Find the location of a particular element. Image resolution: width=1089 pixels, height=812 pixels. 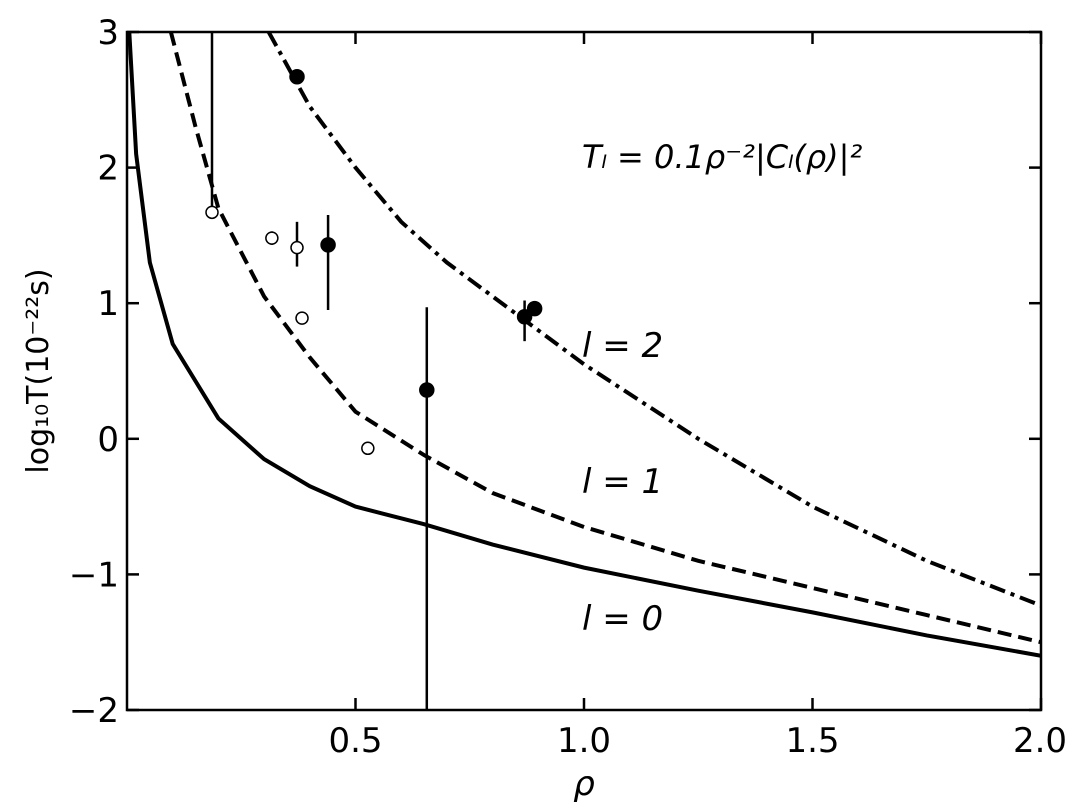

y-tick-label: 0 is located at coordinates (108, 440).